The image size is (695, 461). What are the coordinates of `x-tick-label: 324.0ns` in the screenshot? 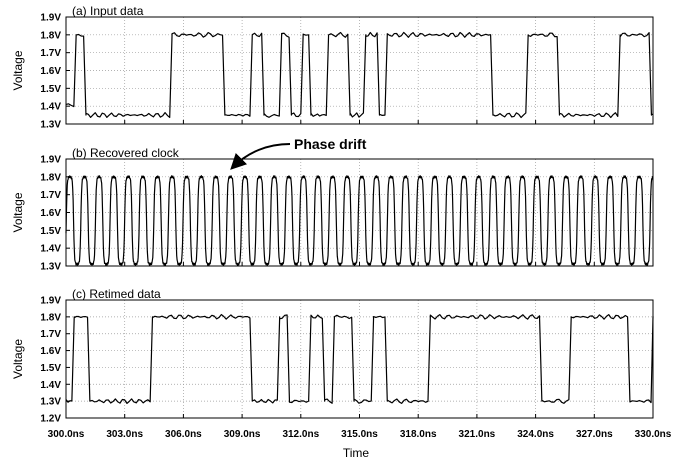 It's located at (535, 434).